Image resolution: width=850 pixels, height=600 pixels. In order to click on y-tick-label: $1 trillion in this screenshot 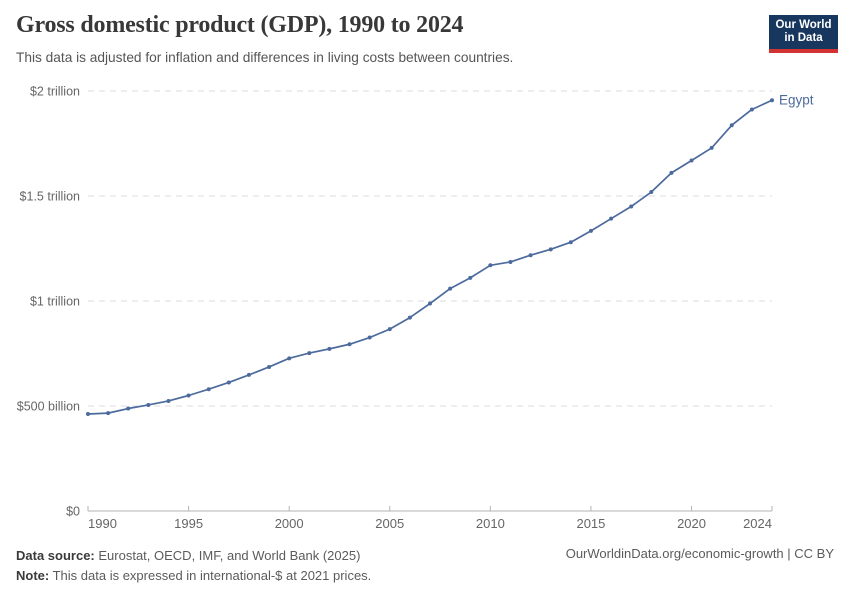, I will do `click(55, 302)`.